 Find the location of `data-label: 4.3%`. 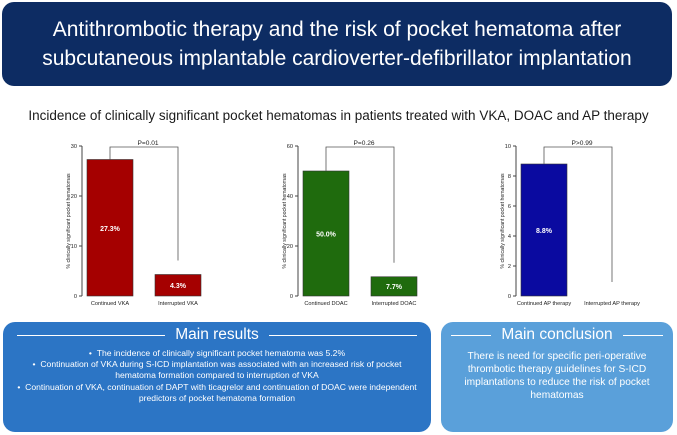

data-label: 4.3% is located at coordinates (178, 286).